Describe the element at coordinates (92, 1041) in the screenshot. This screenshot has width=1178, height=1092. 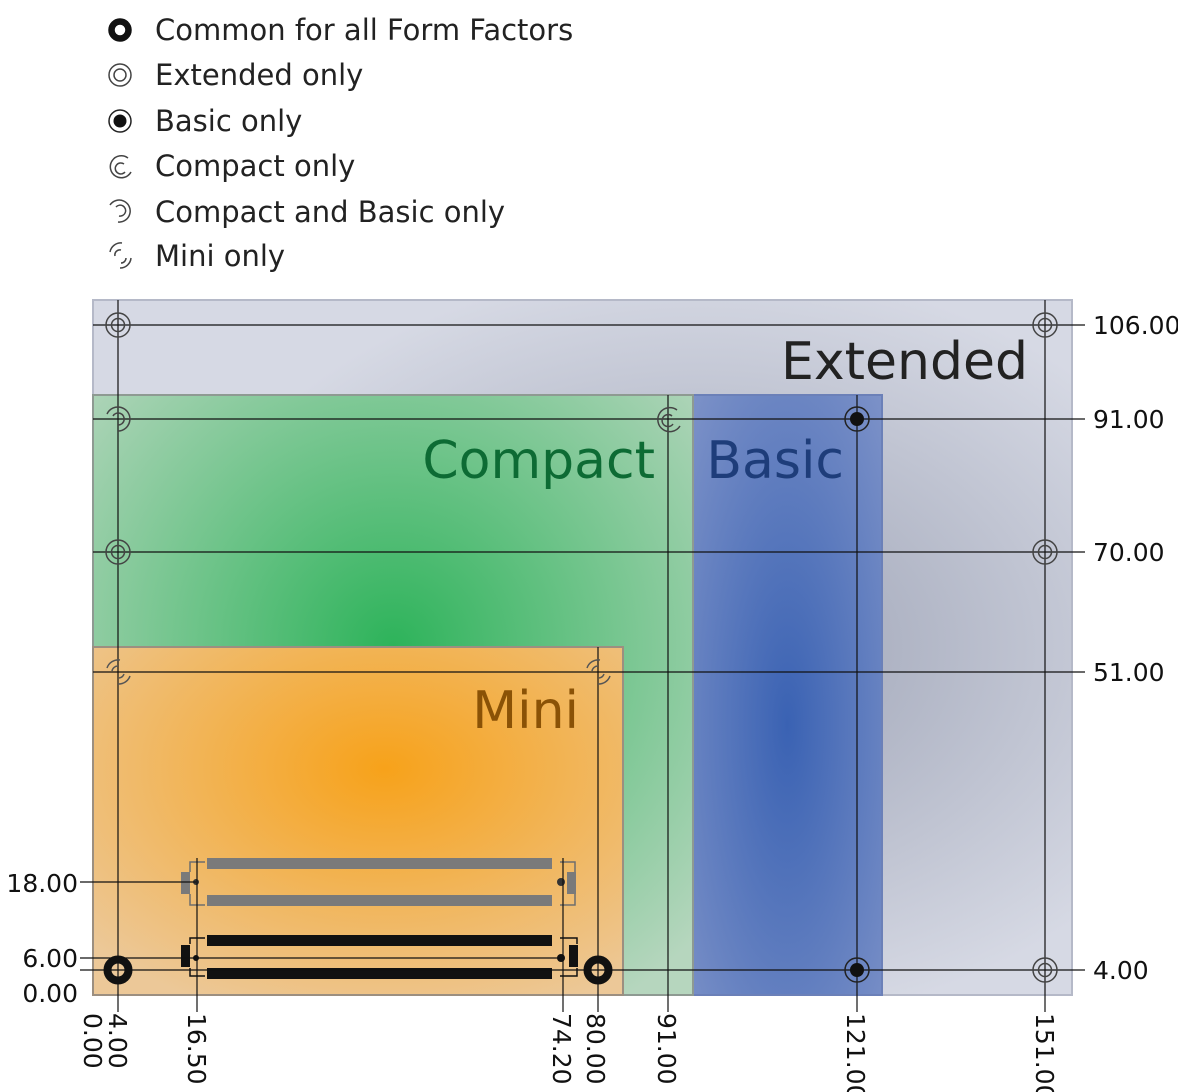
I see `x-dim-label: 0.00` at that location.